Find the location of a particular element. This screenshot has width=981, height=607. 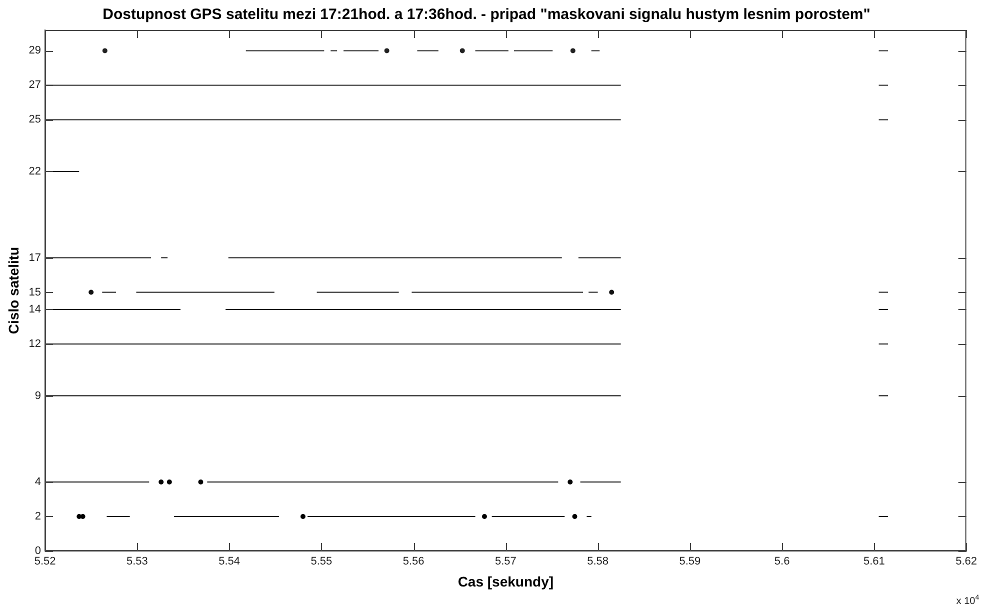

chart-title: Dostupnost GPS satelitu mezi 17:21hod. a 17:36hod. - pripad "maskovani signalu hustym lesnim porostem" is located at coordinates (486, 15).